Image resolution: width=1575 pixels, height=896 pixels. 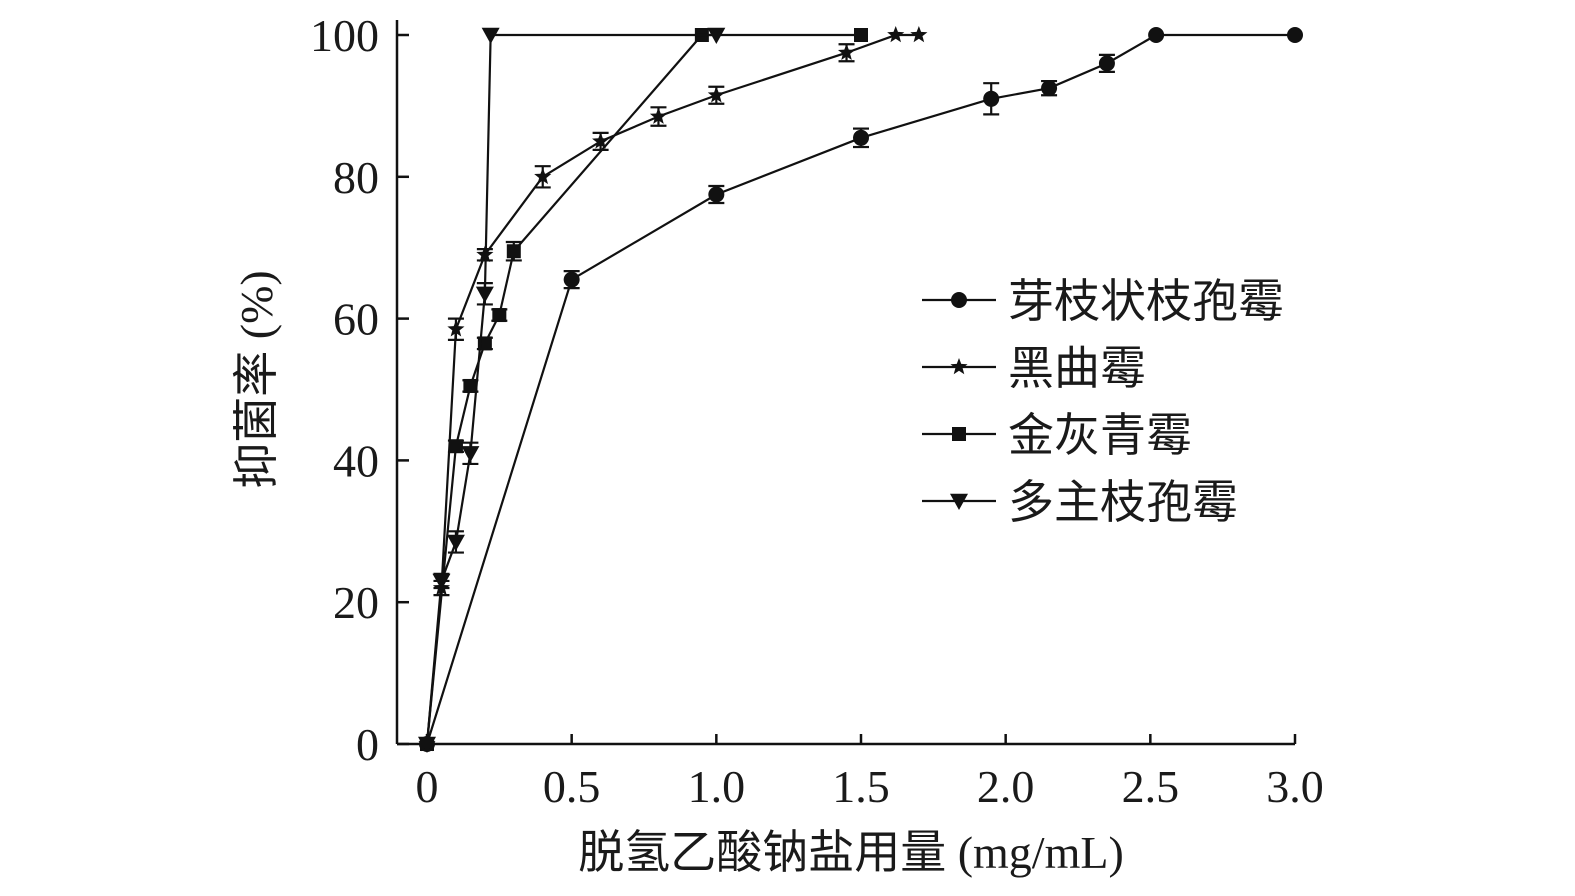 I want to click on legend-item: 芽枝状枝孢霉, so click(x=1103, y=301).